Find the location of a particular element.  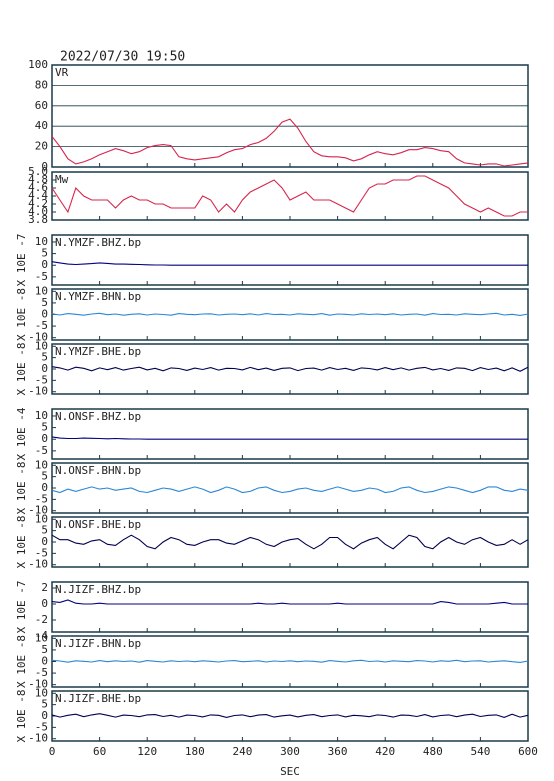

panel-label: N.JIZF.BHE.bp is located at coordinates (98, 698).